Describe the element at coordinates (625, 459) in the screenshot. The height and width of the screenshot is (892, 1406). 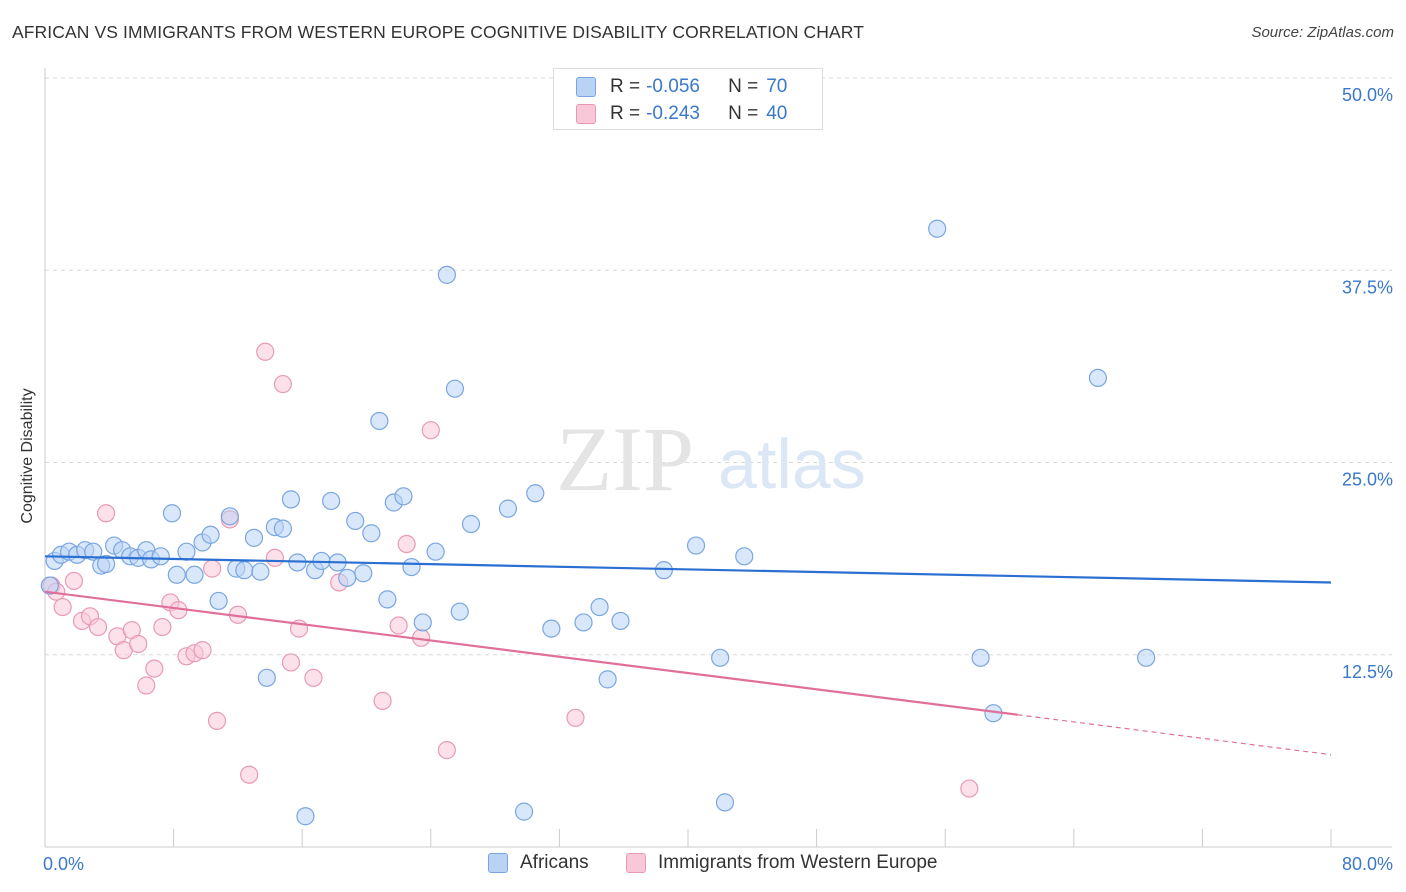
I see `watermark-zip: ZIP` at that location.